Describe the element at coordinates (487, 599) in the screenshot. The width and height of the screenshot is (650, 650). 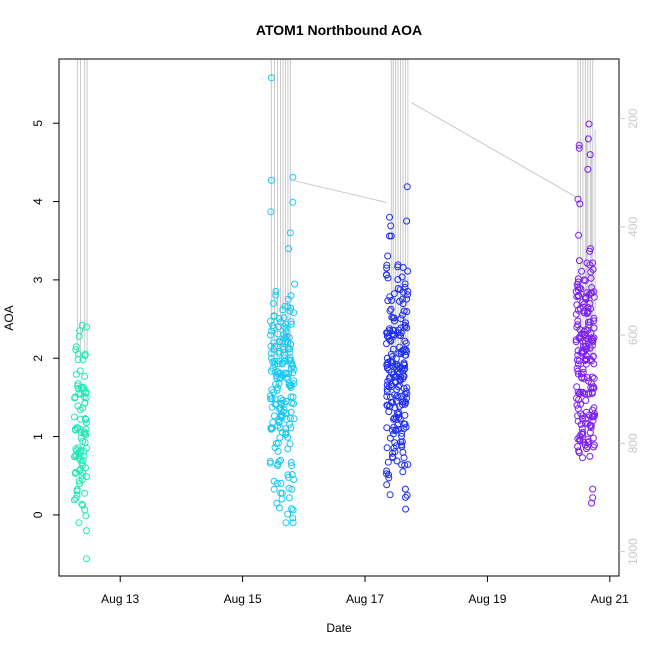
I see `x-tick-label: Aug 19` at that location.